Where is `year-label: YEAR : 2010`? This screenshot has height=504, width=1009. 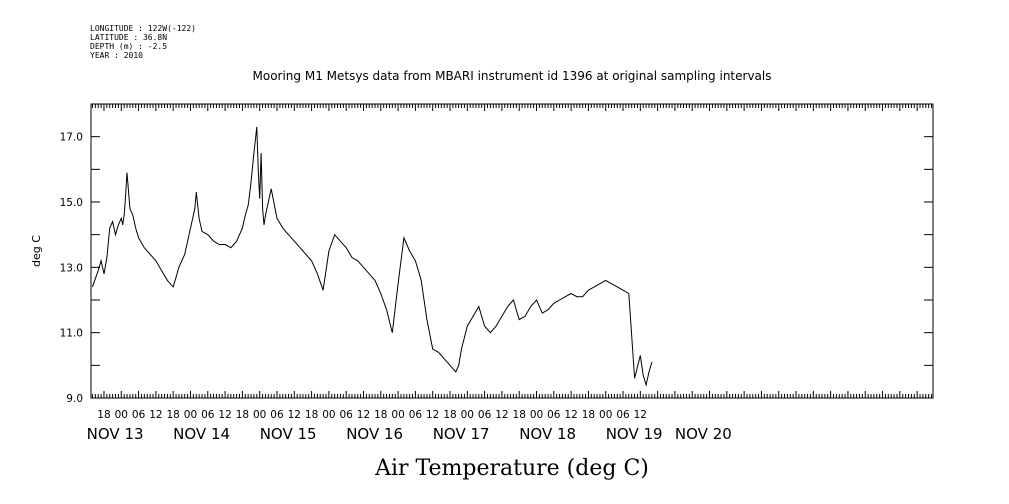
year-label: YEAR : 2010 is located at coordinates (116, 55).